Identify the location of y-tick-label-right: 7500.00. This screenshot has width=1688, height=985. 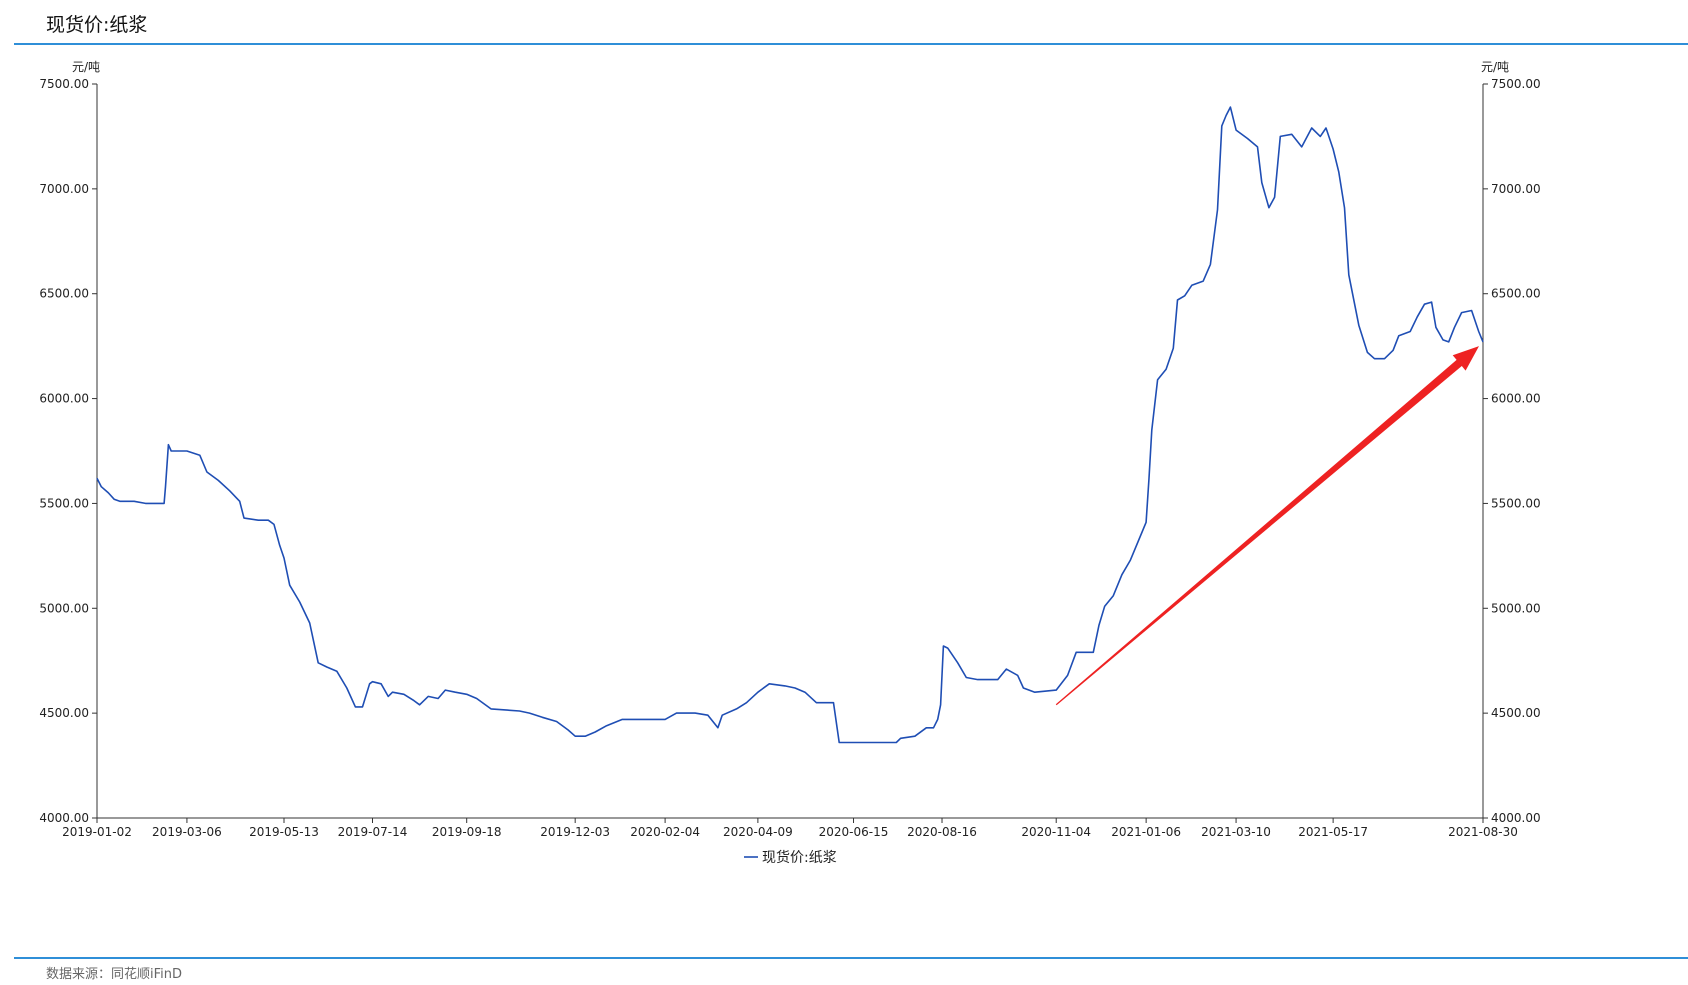
(1516, 84).